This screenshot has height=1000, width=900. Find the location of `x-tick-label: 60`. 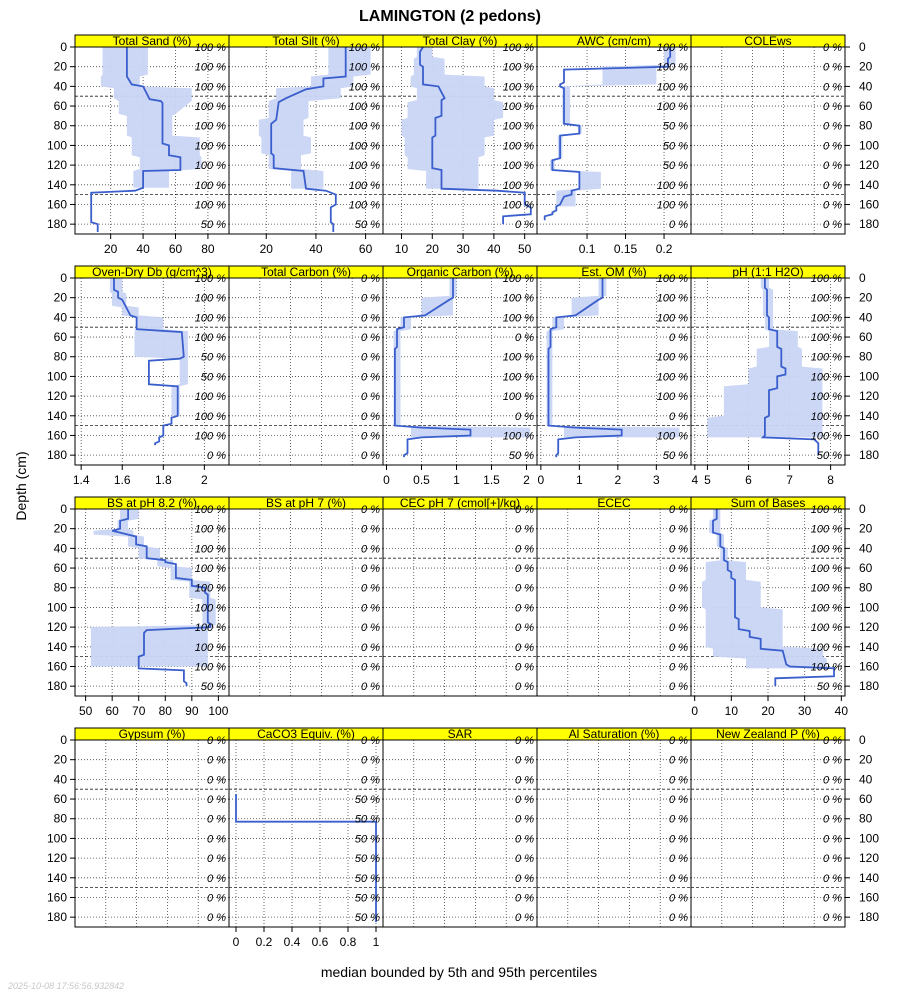

x-tick-label: 60 is located at coordinates (366, 249).